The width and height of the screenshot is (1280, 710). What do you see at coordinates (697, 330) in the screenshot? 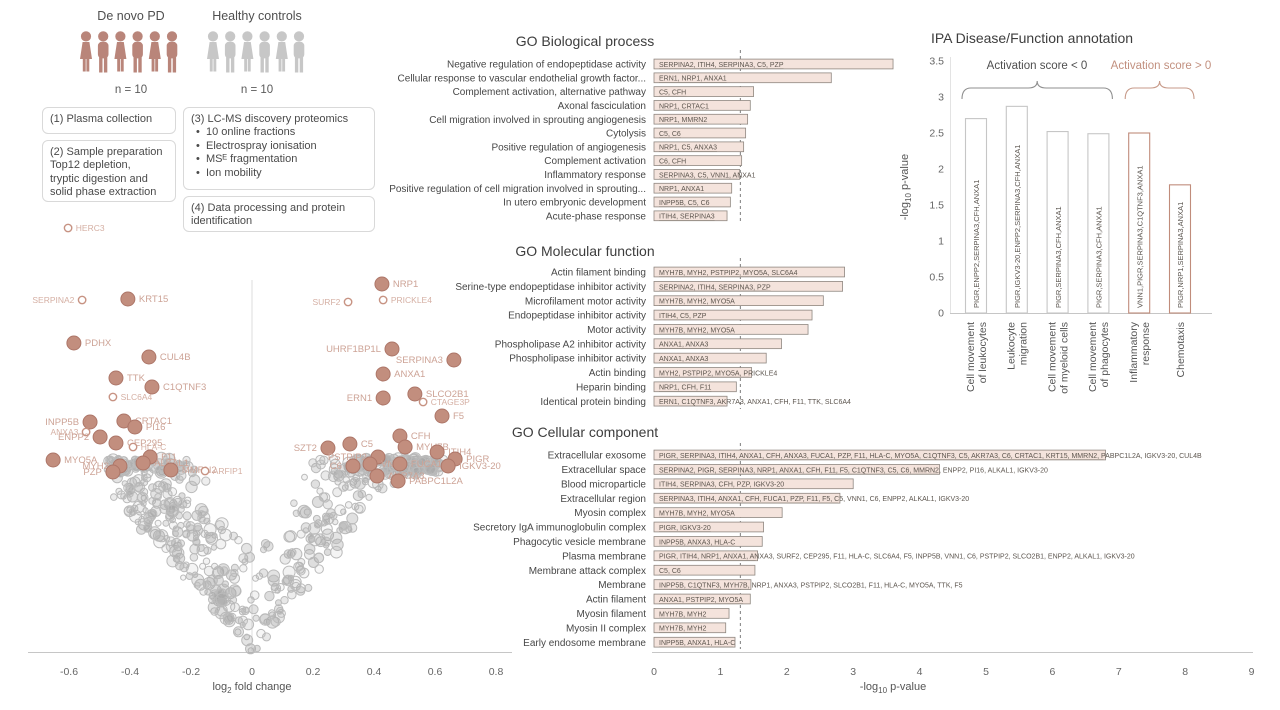
I see `go-bar-proteins: MYH7B, MYH2, MYO5A` at bounding box center [697, 330].